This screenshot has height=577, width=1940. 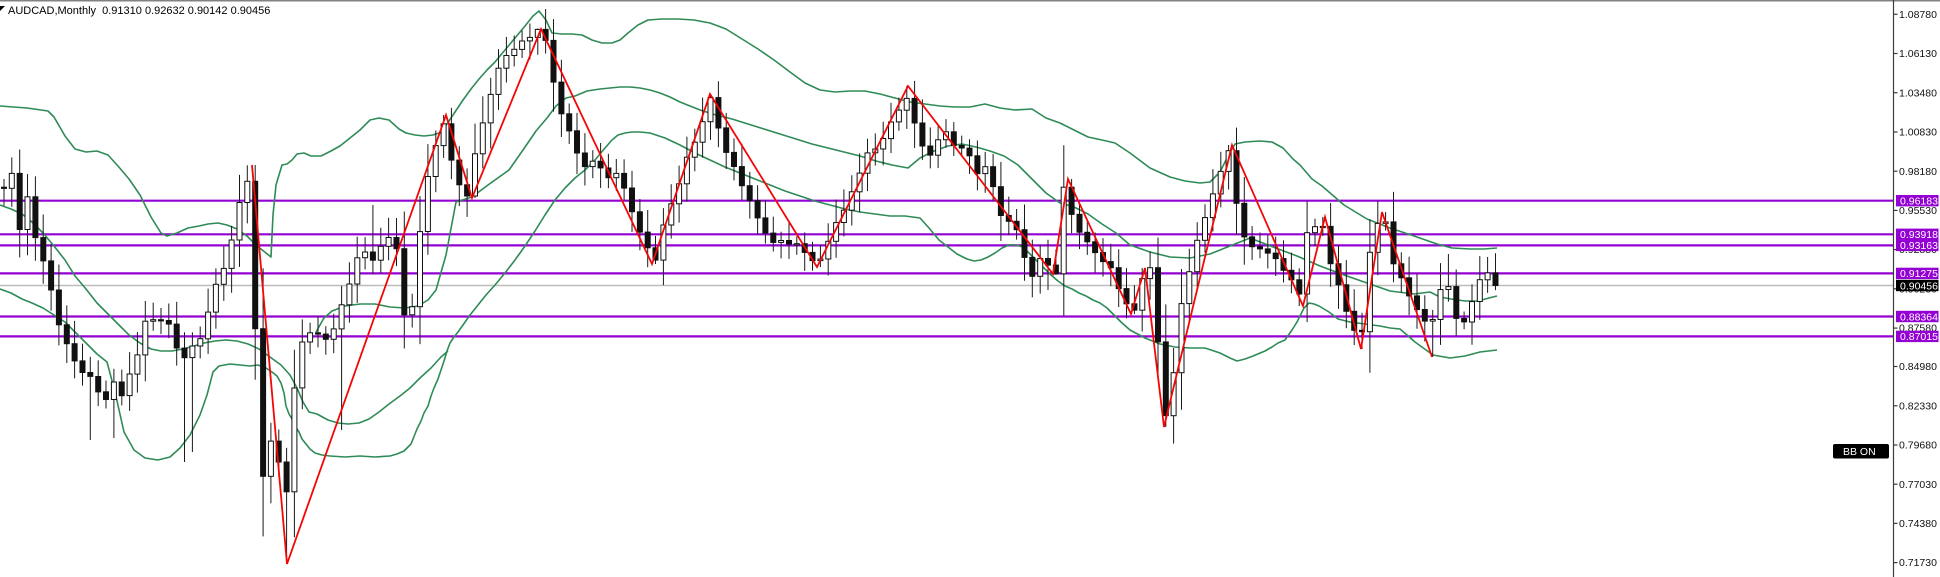 What do you see at coordinates (1918, 15) in the screenshot?
I see `svg-text: 1.08780` at bounding box center [1918, 15].